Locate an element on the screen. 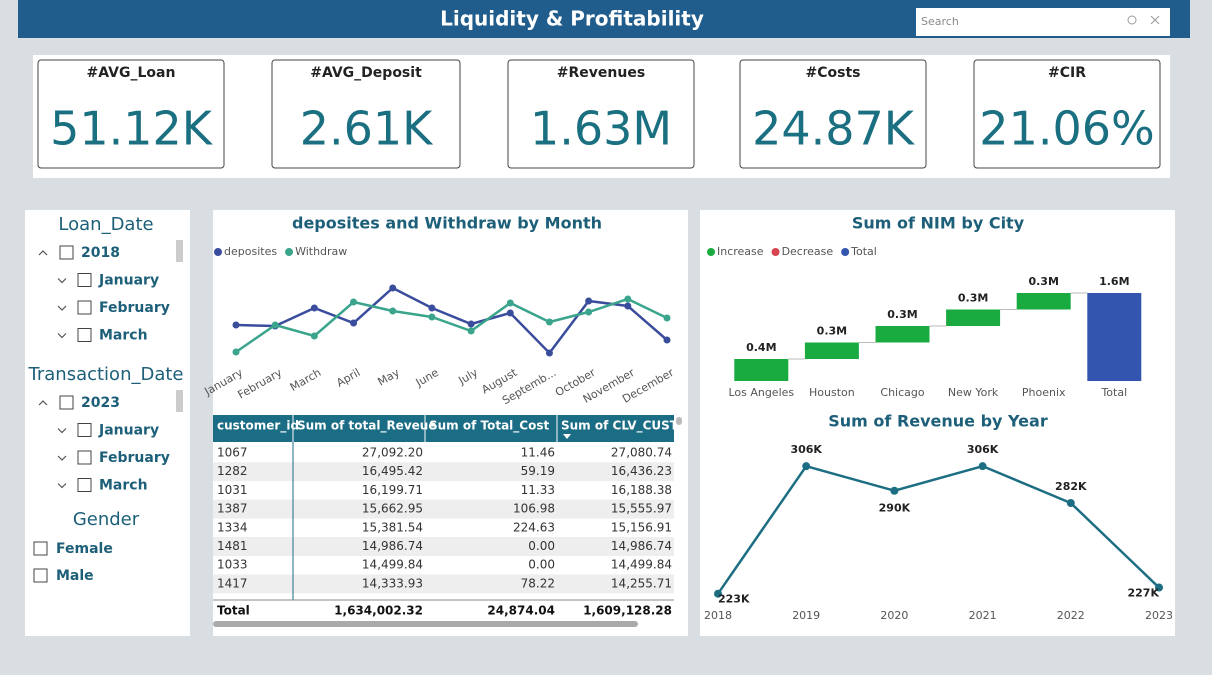  data-label: 227K is located at coordinates (1144, 593).